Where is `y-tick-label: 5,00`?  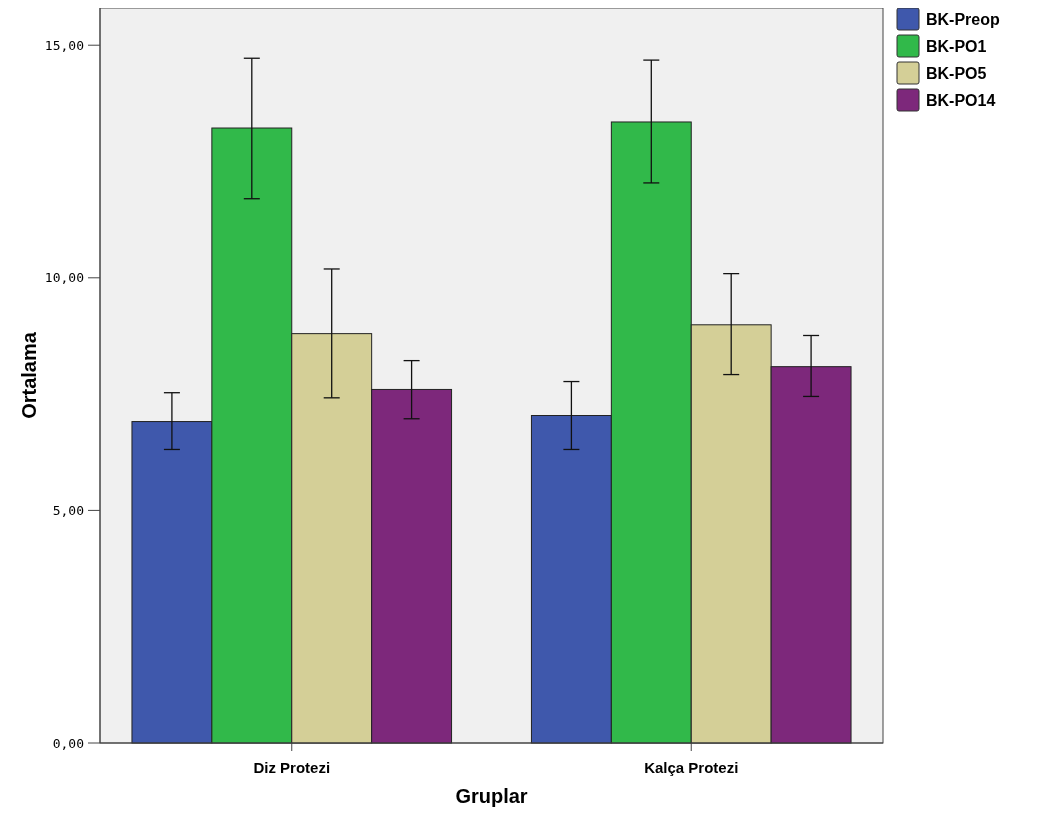
y-tick-label: 5,00 is located at coordinates (68, 510).